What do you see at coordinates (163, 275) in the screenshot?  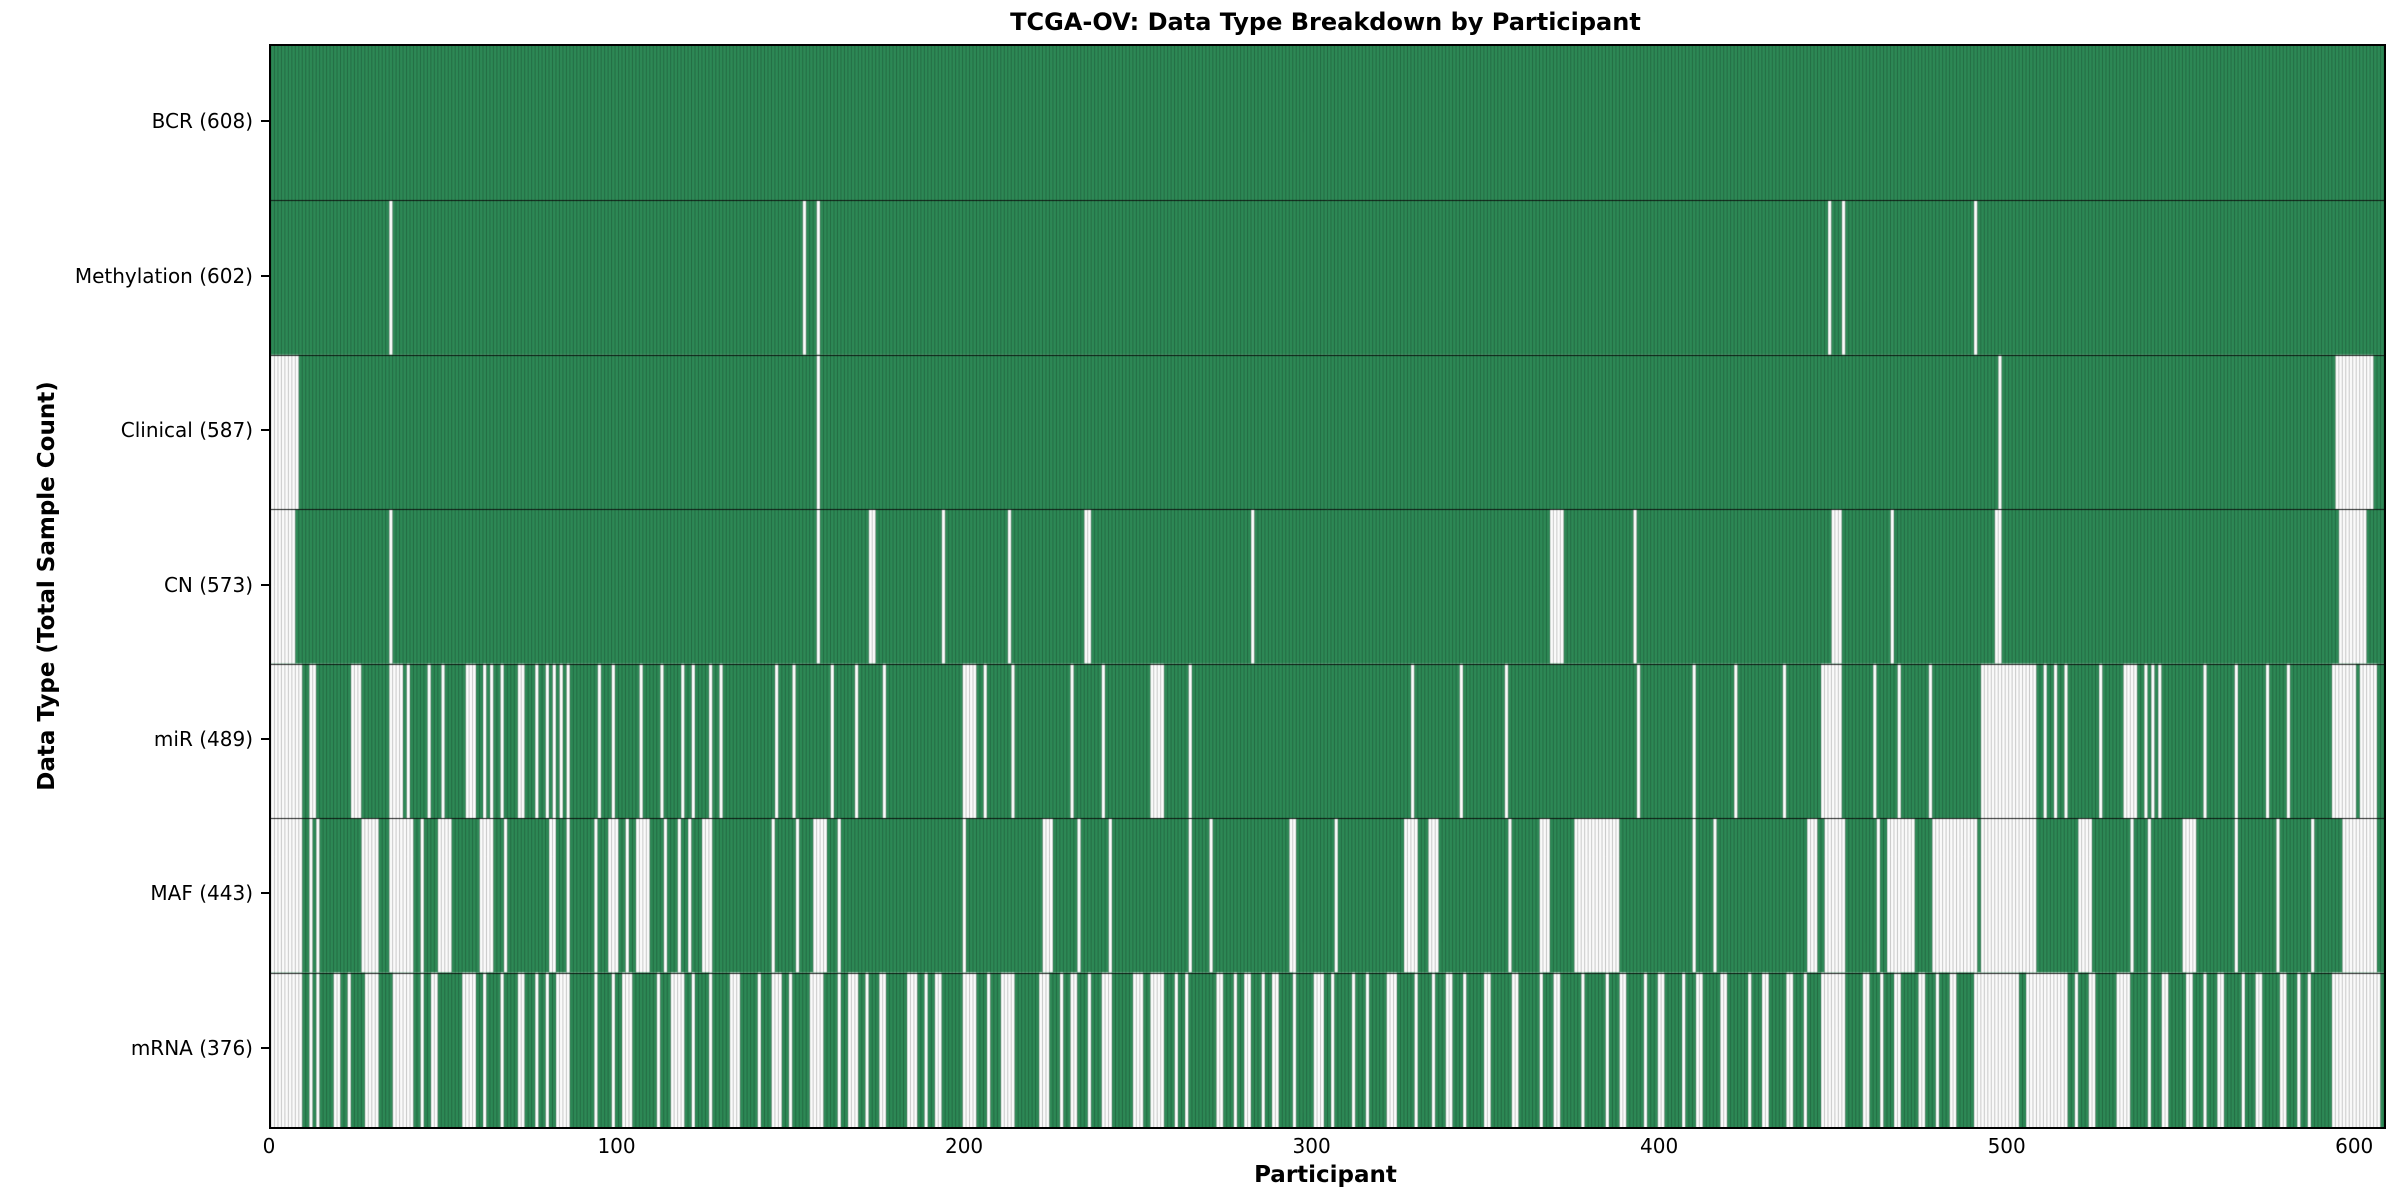 I see `y-tick-label-Methylation: Methylation (602)` at bounding box center [163, 275].